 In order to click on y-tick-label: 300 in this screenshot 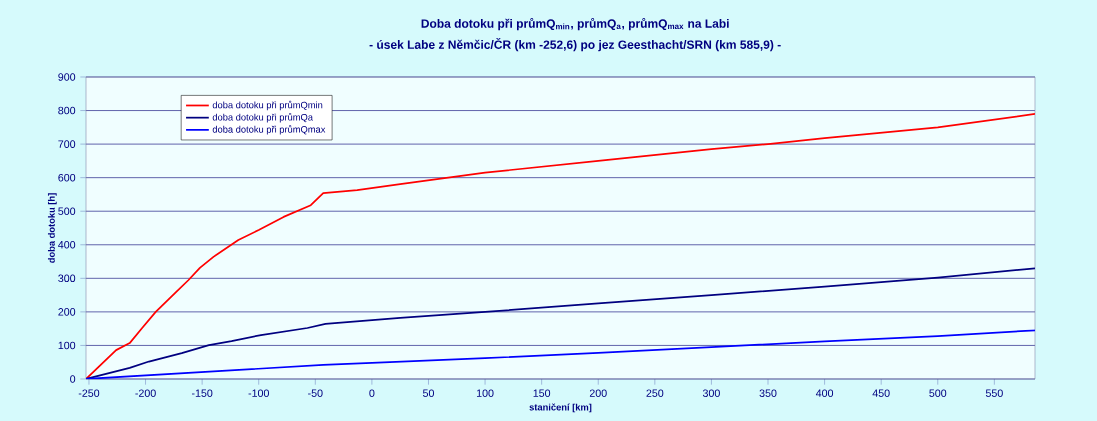, I will do `click(67, 278)`.